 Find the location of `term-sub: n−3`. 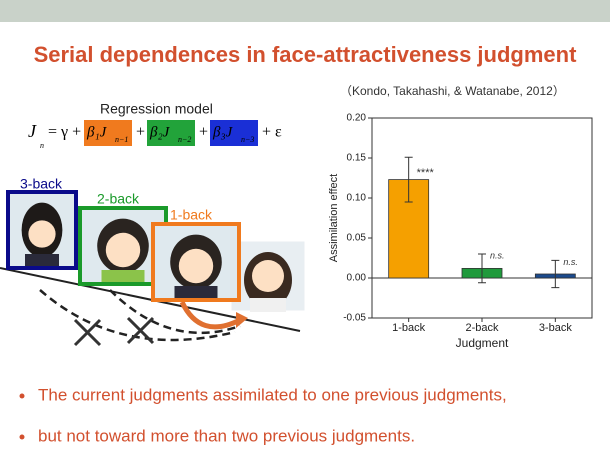

term-sub: n−3 is located at coordinates (247, 139).